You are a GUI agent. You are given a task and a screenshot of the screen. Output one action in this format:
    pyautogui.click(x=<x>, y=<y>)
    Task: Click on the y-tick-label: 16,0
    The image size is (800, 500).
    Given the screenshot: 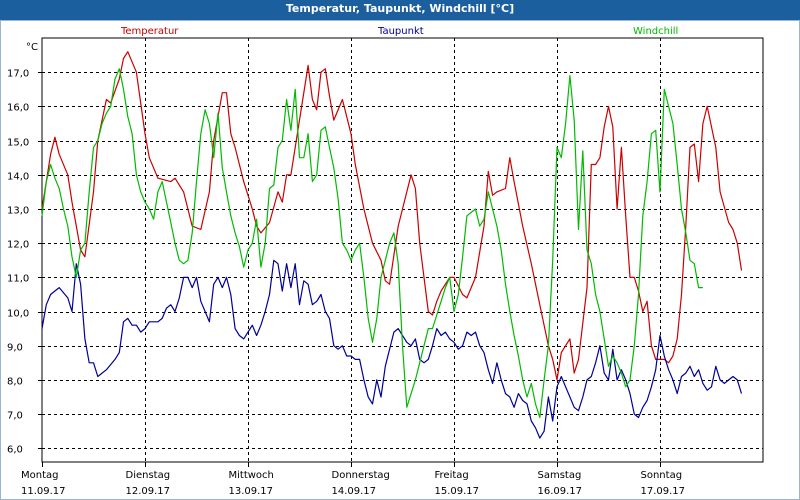 What is the action you would take?
    pyautogui.click(x=18, y=108)
    